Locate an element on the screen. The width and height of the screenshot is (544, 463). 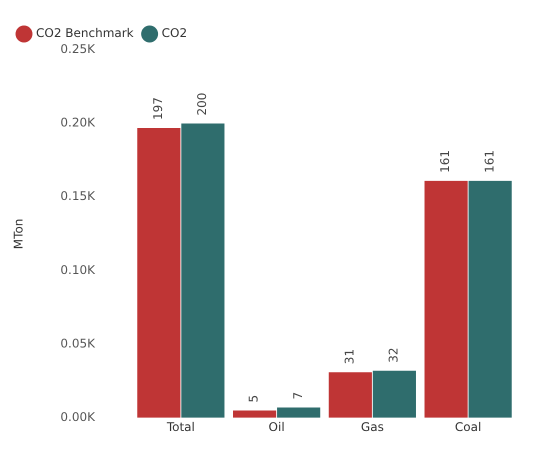
x-tick-label: Coal is located at coordinates (468, 427).